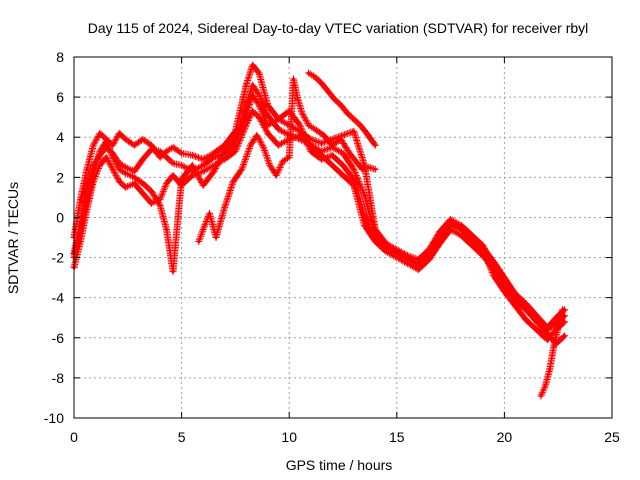  I want to click on y-axis-label: SDTVAR / TECUs, so click(13, 238).